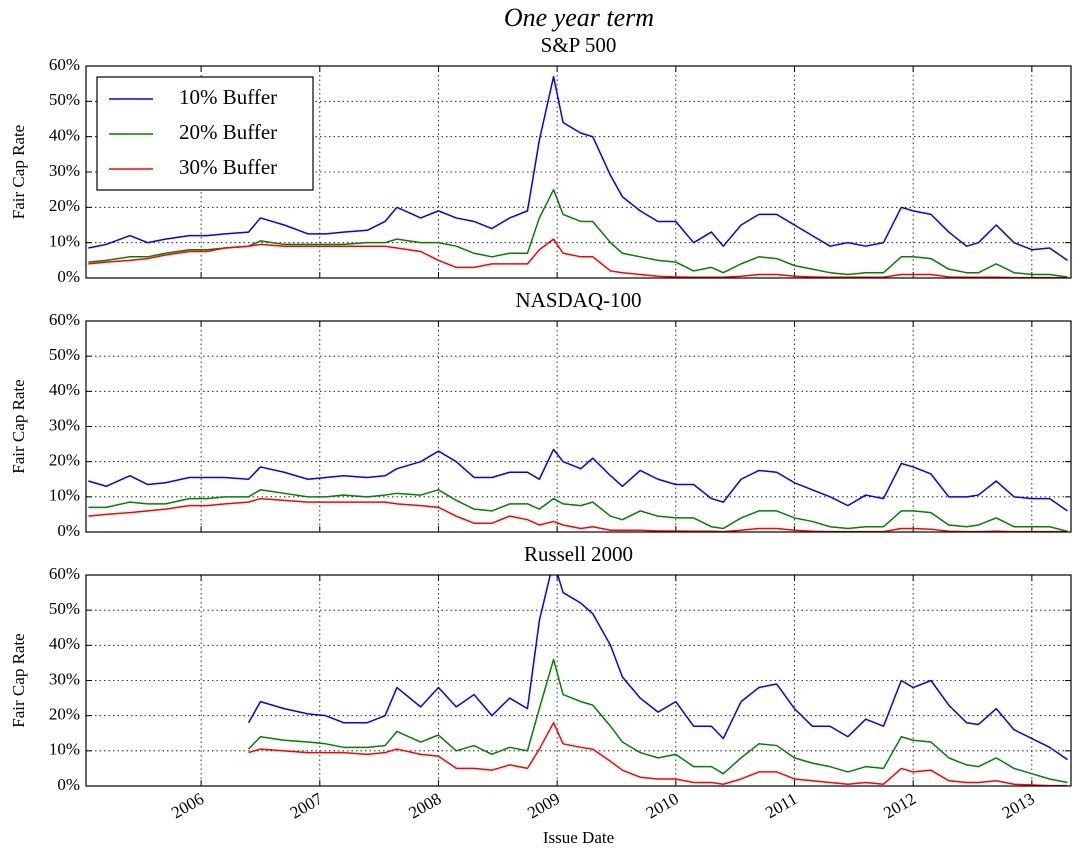  I want to click on subplot-title: Russell 2000, so click(578, 554).